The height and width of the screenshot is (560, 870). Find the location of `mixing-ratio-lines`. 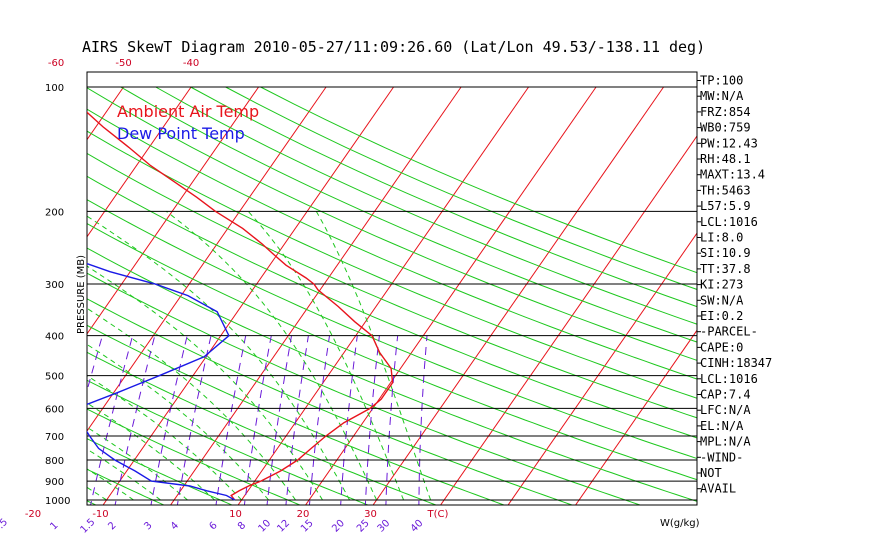

mixing-ratio-lines is located at coordinates (257, 420).